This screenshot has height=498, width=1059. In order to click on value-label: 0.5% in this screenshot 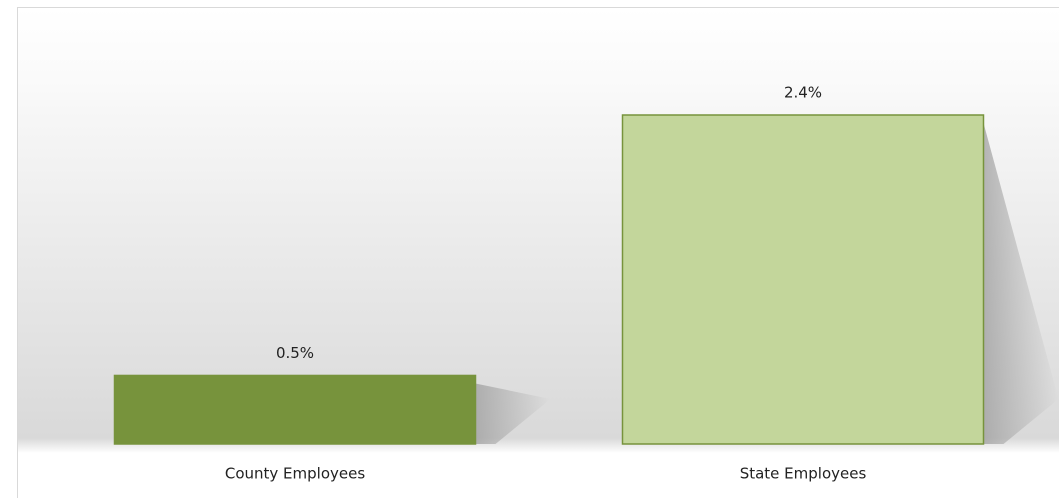, I will do `click(295, 353)`.